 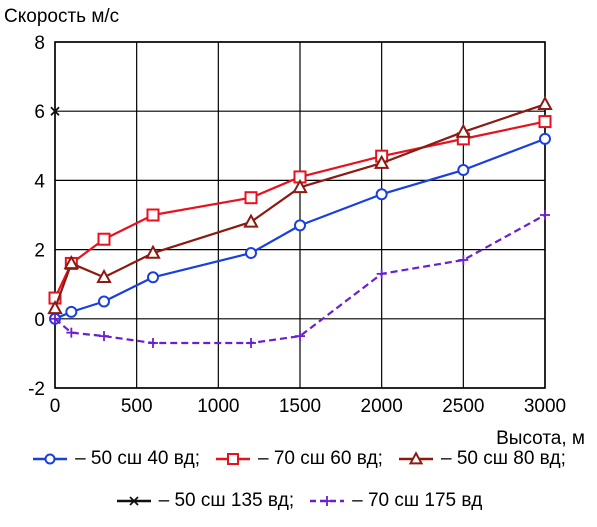 What do you see at coordinates (545, 406) in the screenshot?
I see `x-tick-label: 3000` at bounding box center [545, 406].